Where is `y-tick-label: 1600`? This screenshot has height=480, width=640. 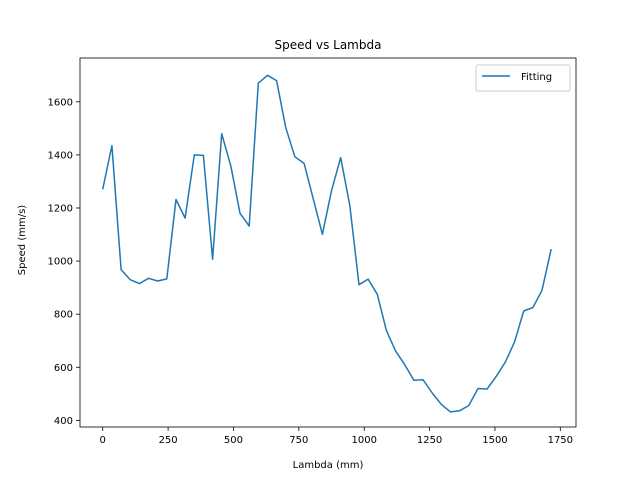
y-tick-label: 1600 is located at coordinates (60, 102).